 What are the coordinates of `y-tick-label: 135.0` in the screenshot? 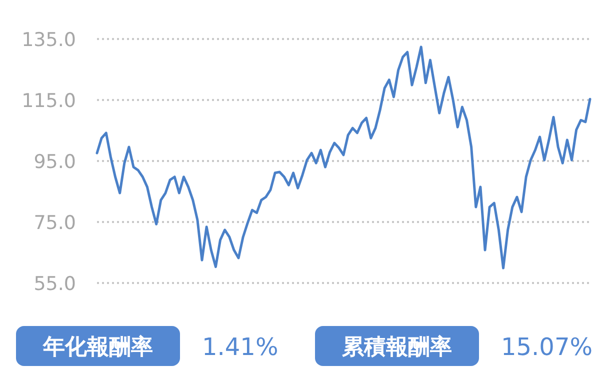 It's located at (49, 40).